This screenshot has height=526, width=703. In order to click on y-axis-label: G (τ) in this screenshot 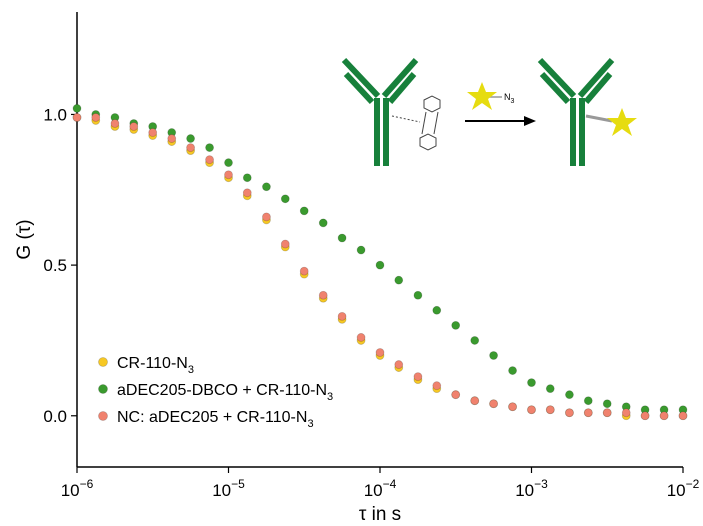, I will do `click(24, 239)`.